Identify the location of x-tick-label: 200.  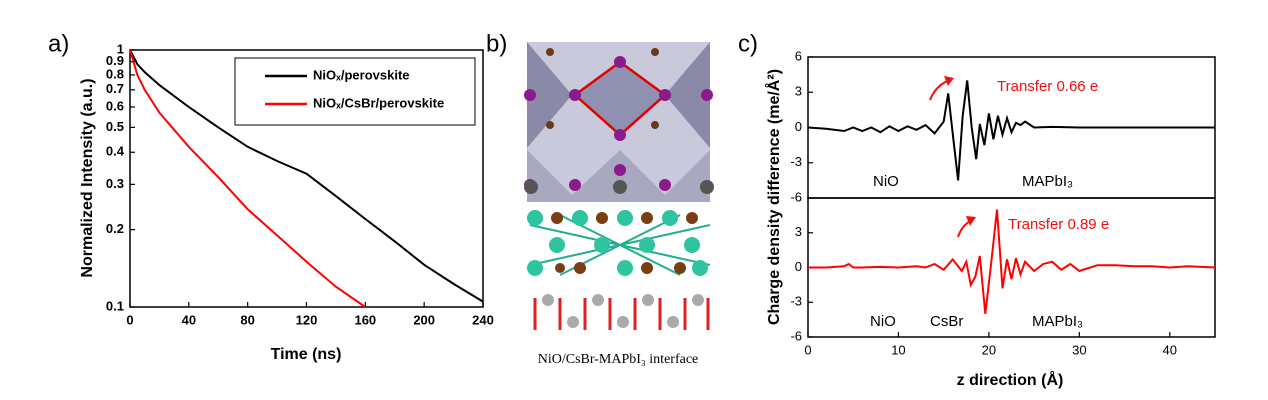
(424, 319).